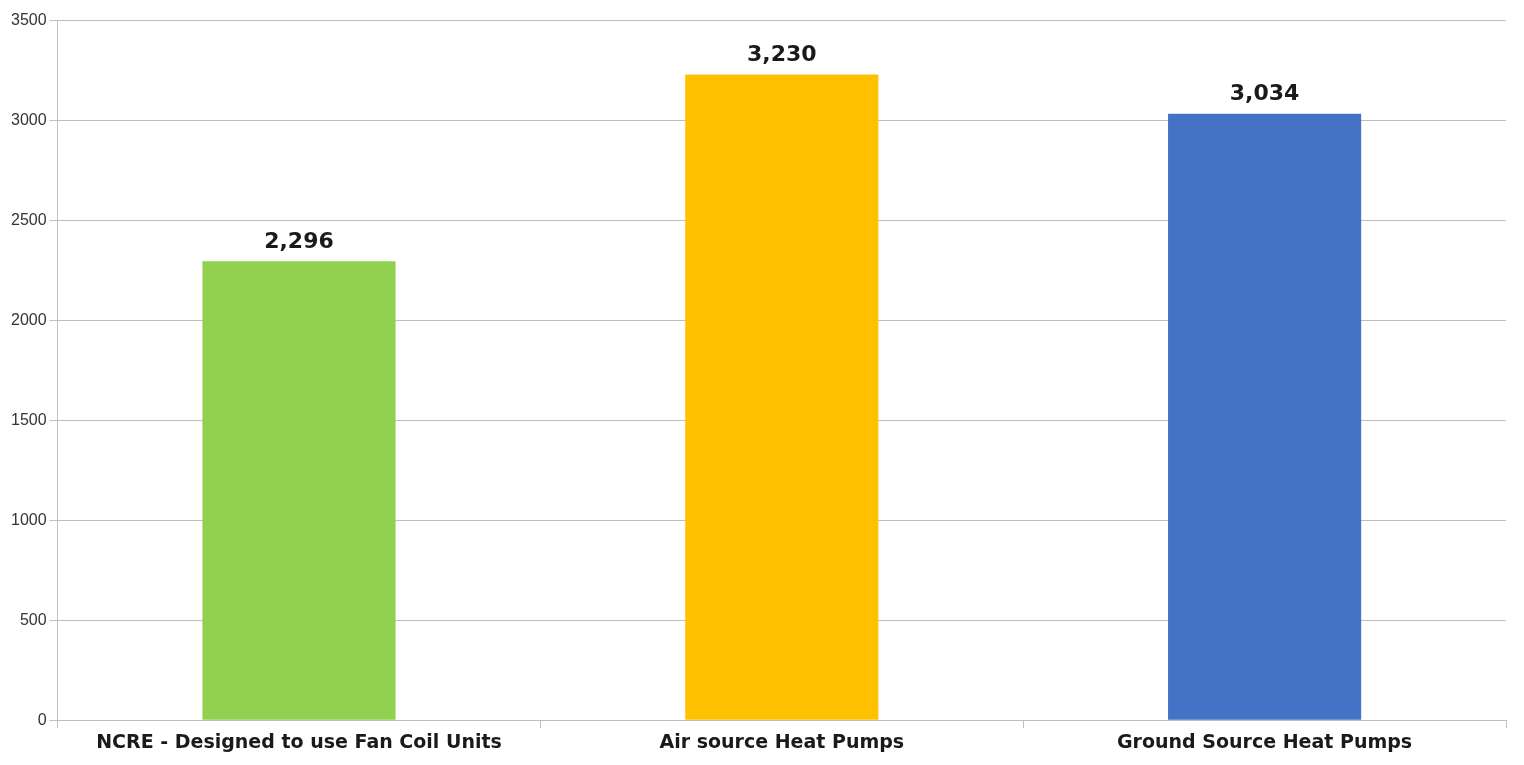  What do you see at coordinates (782, 740) in the screenshot?
I see `x-tick-label: Air source Heat Pumps` at bounding box center [782, 740].